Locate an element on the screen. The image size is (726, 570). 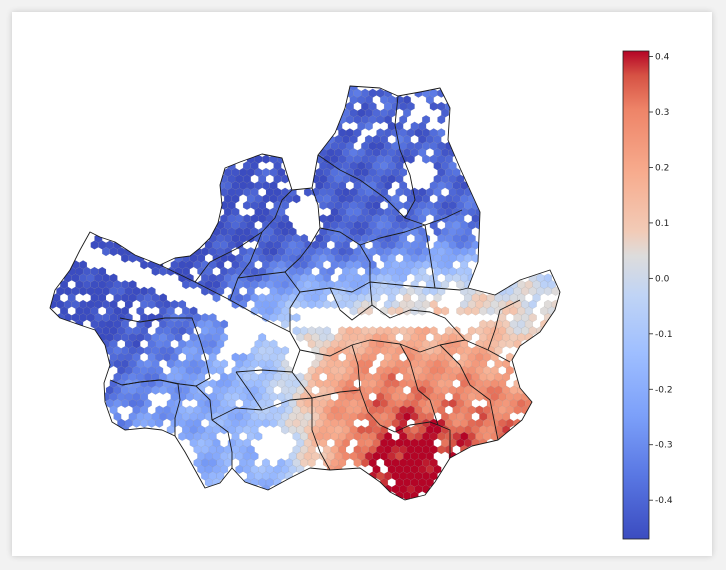
colorbar-tick-label: 0.2 is located at coordinates (662, 168).